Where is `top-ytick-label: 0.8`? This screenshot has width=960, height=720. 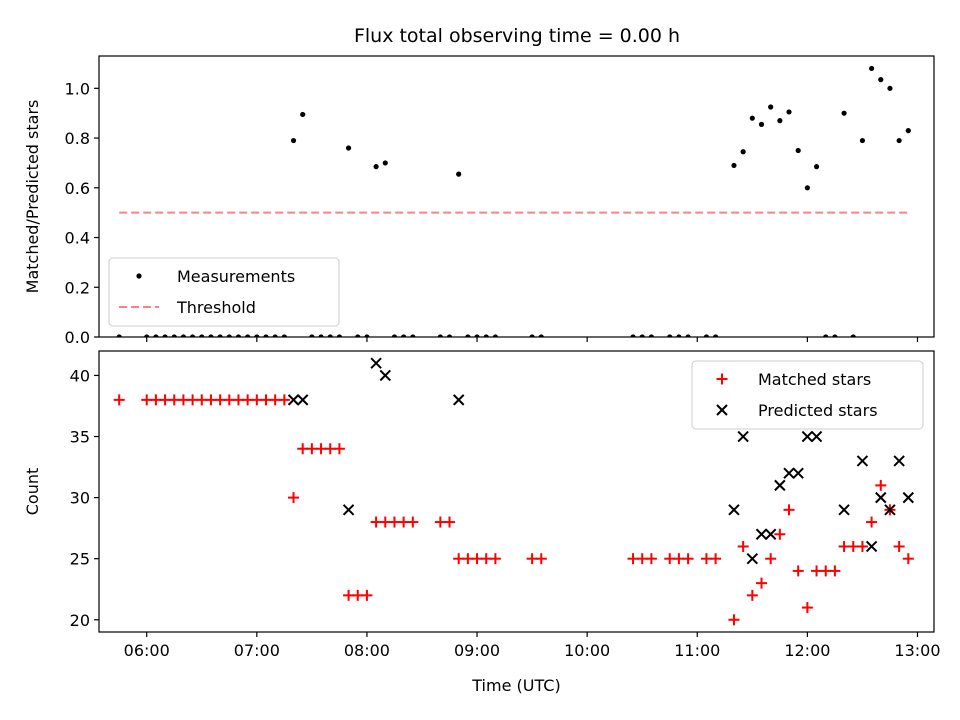 top-ytick-label: 0.8 is located at coordinates (77, 138).